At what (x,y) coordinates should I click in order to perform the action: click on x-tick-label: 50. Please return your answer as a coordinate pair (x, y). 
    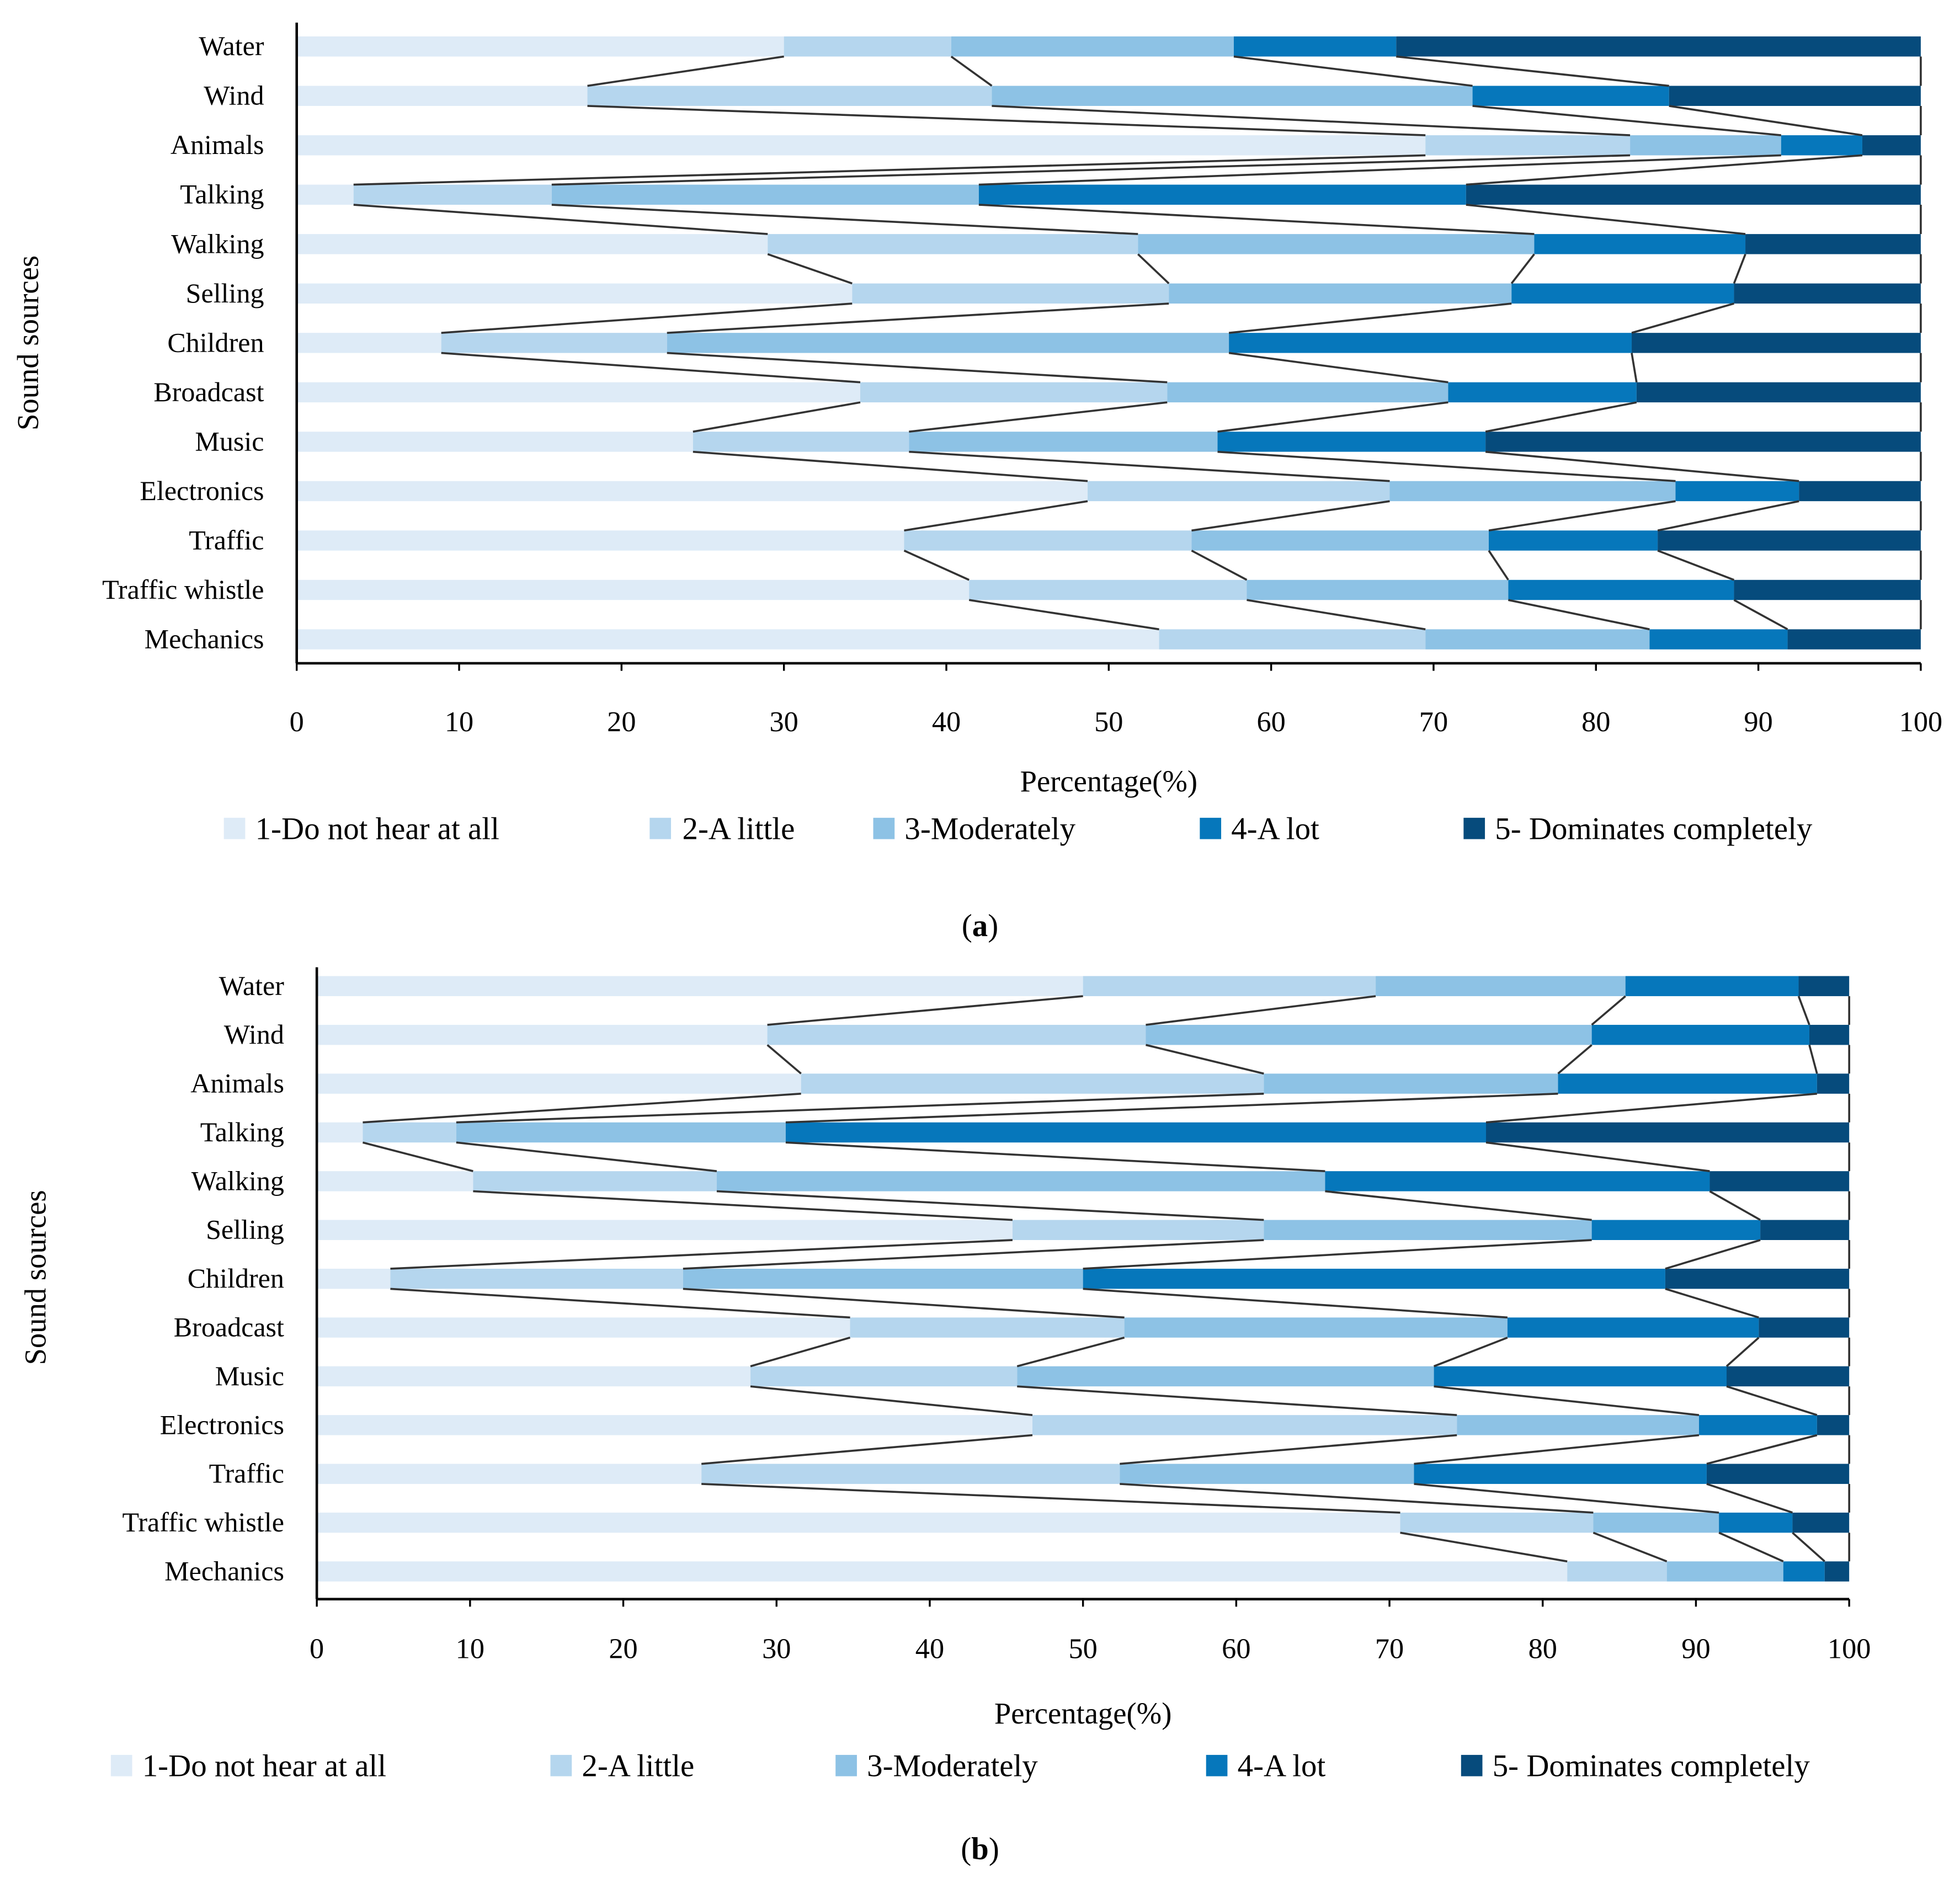
    Looking at the image, I should click on (1082, 1649).